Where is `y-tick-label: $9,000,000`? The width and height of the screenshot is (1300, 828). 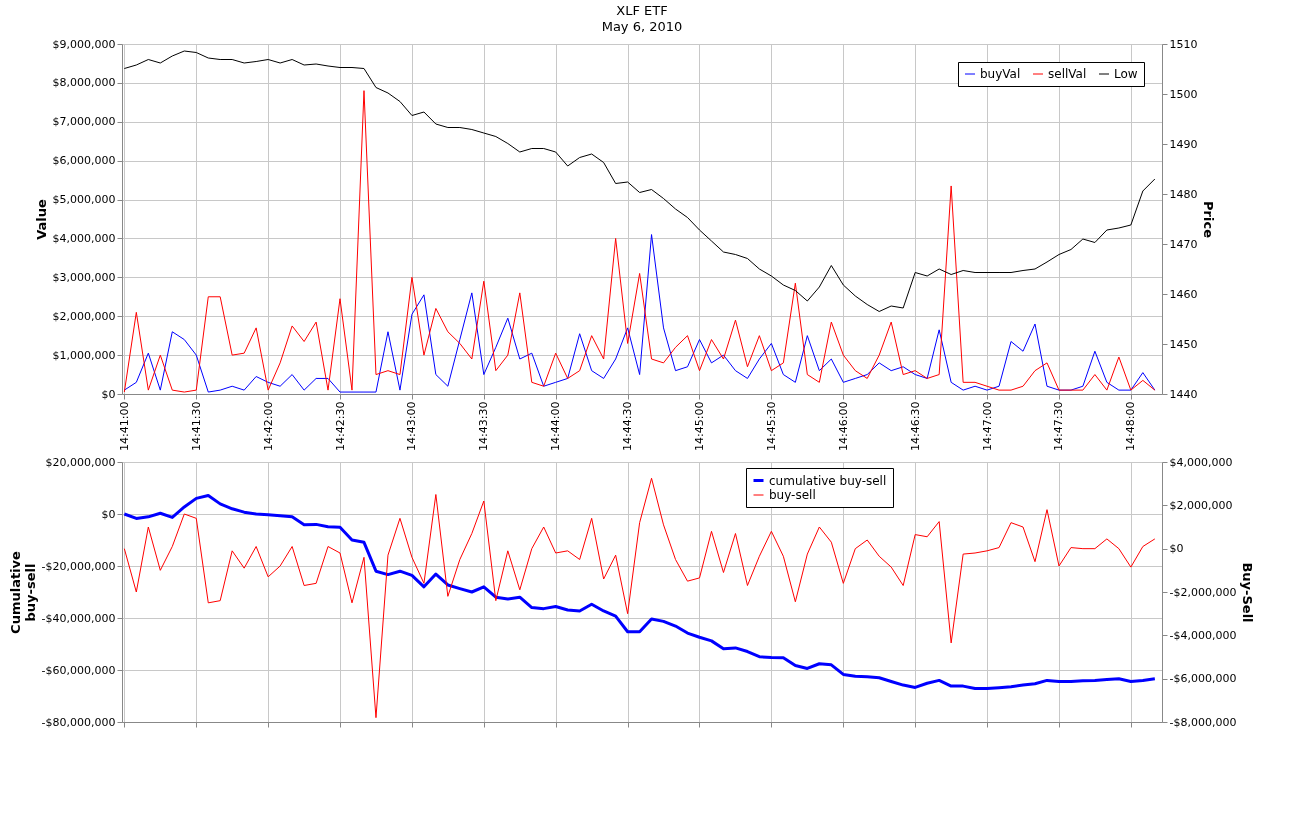 y-tick-label: $9,000,000 is located at coordinates (84, 44).